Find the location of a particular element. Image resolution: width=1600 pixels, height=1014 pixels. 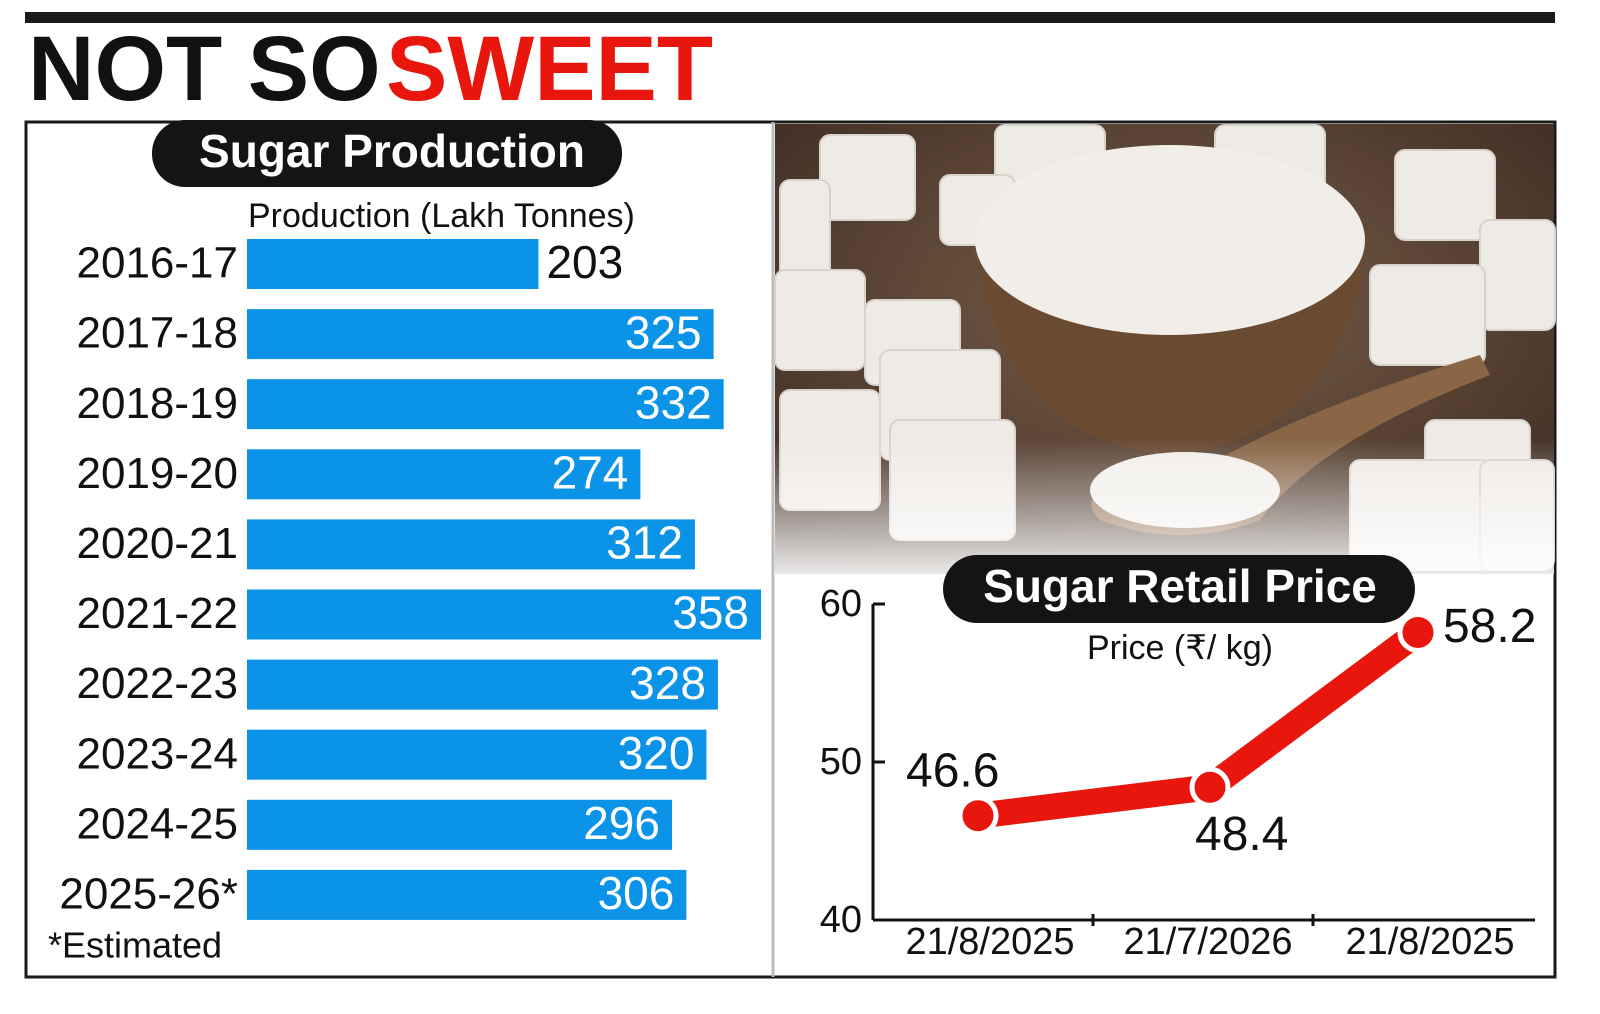

value-label: 274 is located at coordinates (590, 472).